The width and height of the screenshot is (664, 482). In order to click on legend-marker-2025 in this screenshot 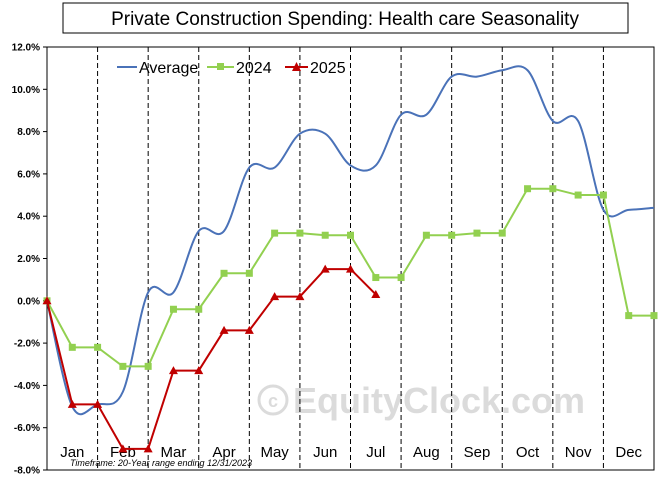, I will do `click(296, 66)`.